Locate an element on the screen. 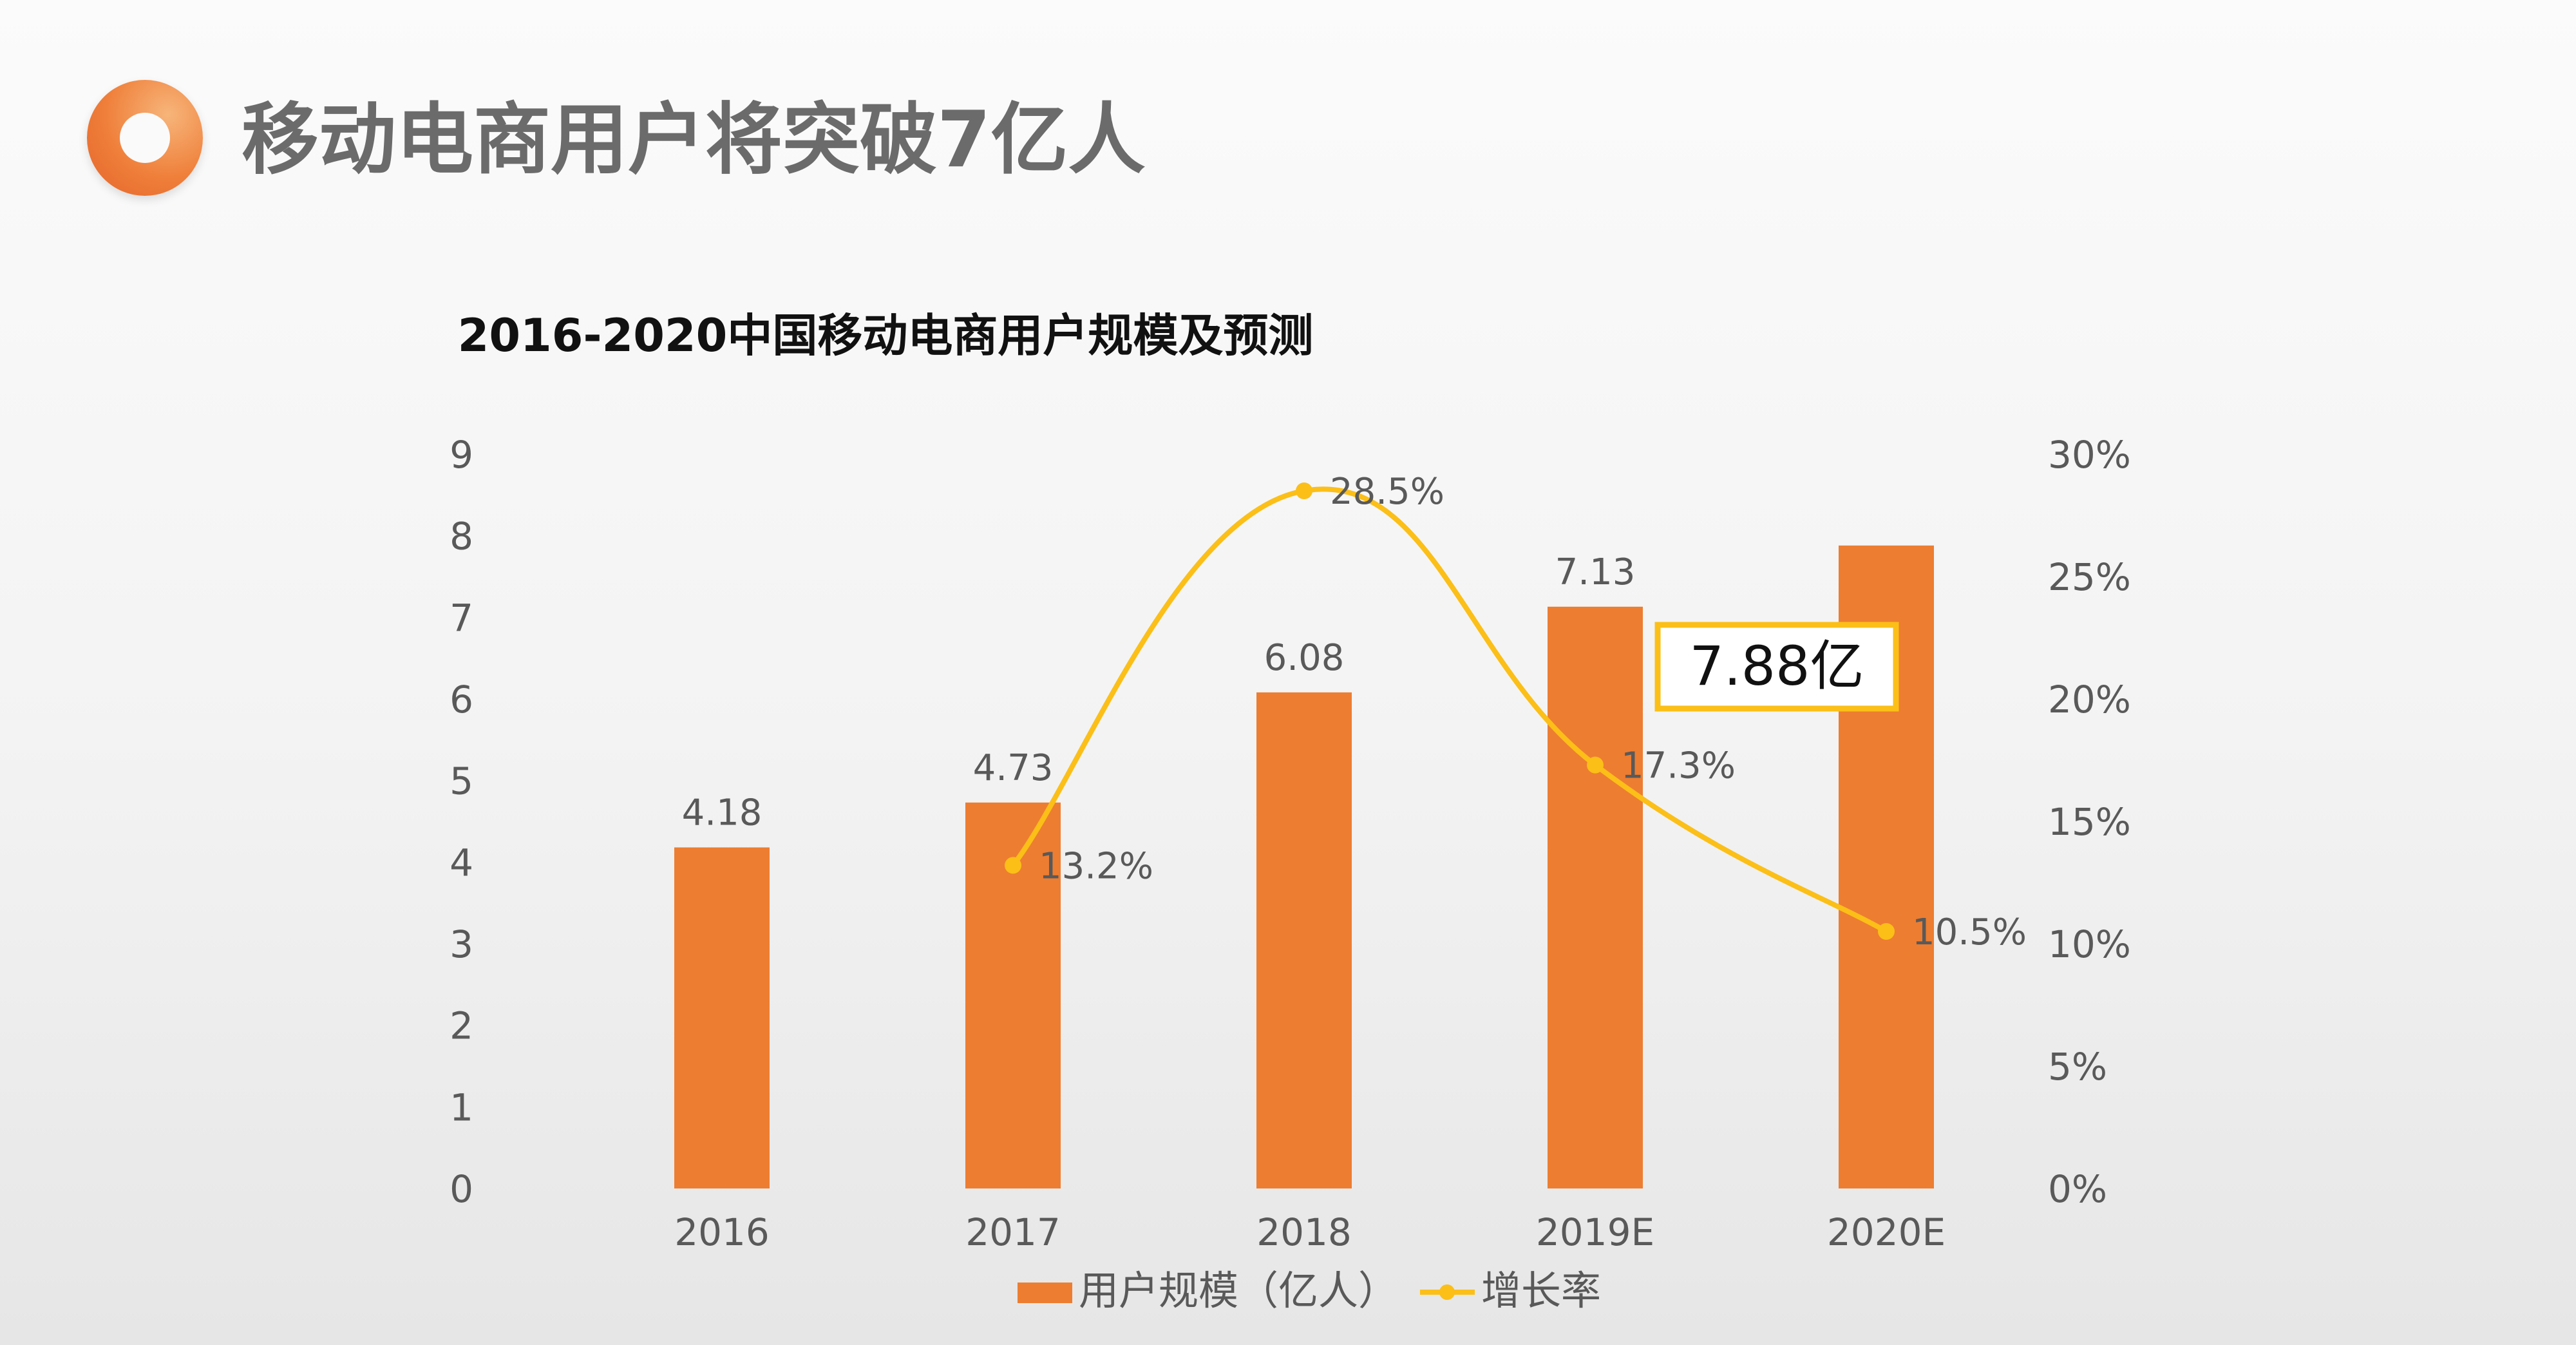  bar-data-label: 4.73 is located at coordinates (1013, 768).